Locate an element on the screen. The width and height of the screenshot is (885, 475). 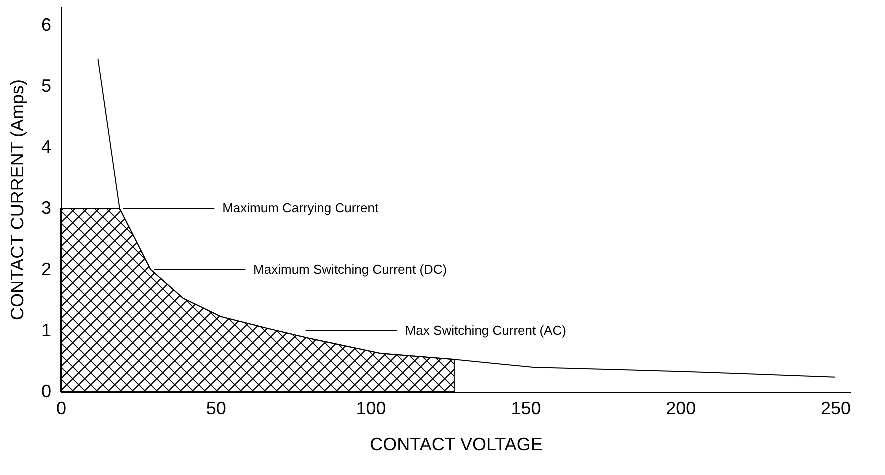
x-tick-label: 250 is located at coordinates (836, 408).